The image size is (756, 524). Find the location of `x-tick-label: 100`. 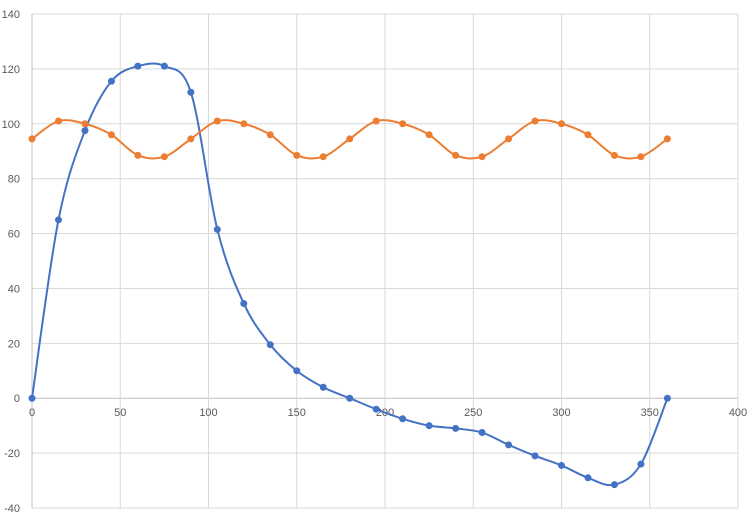

x-tick-label: 100 is located at coordinates (208, 413).